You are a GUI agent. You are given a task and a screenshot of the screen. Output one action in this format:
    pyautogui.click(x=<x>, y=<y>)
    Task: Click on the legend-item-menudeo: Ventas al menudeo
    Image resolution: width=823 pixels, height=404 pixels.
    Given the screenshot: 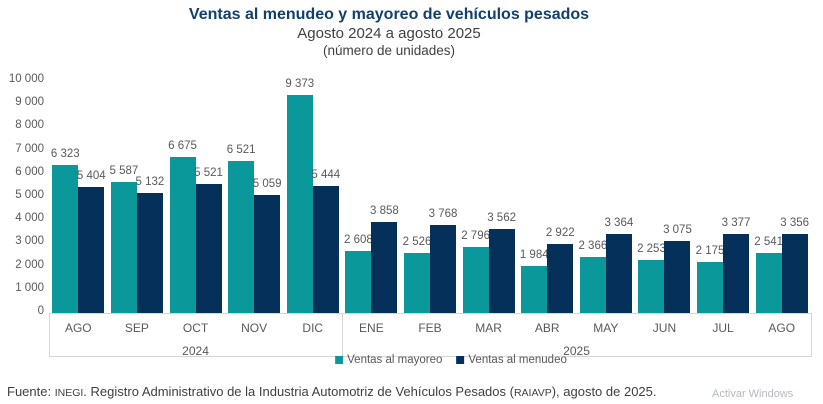 What is the action you would take?
    pyautogui.click(x=511, y=360)
    